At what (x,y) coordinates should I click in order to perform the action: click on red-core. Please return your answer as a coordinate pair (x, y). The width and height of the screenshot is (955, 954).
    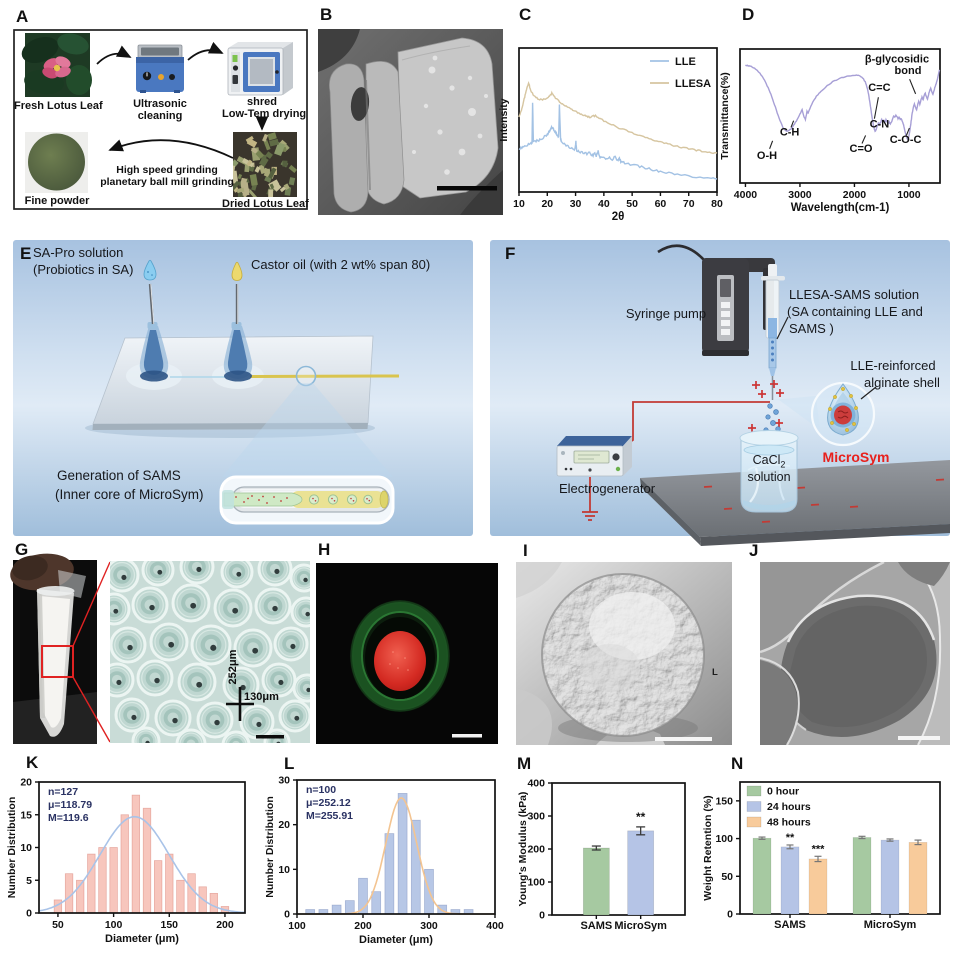
    Looking at the image, I should click on (400, 661).